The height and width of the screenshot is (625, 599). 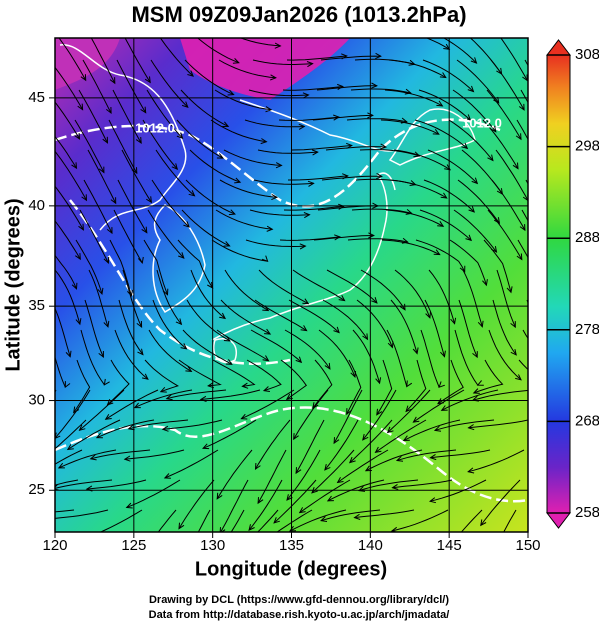 What do you see at coordinates (298, 14) in the screenshot?
I see `title: MSM 09Z09Jan2026 (1013.2hPa)` at bounding box center [298, 14].